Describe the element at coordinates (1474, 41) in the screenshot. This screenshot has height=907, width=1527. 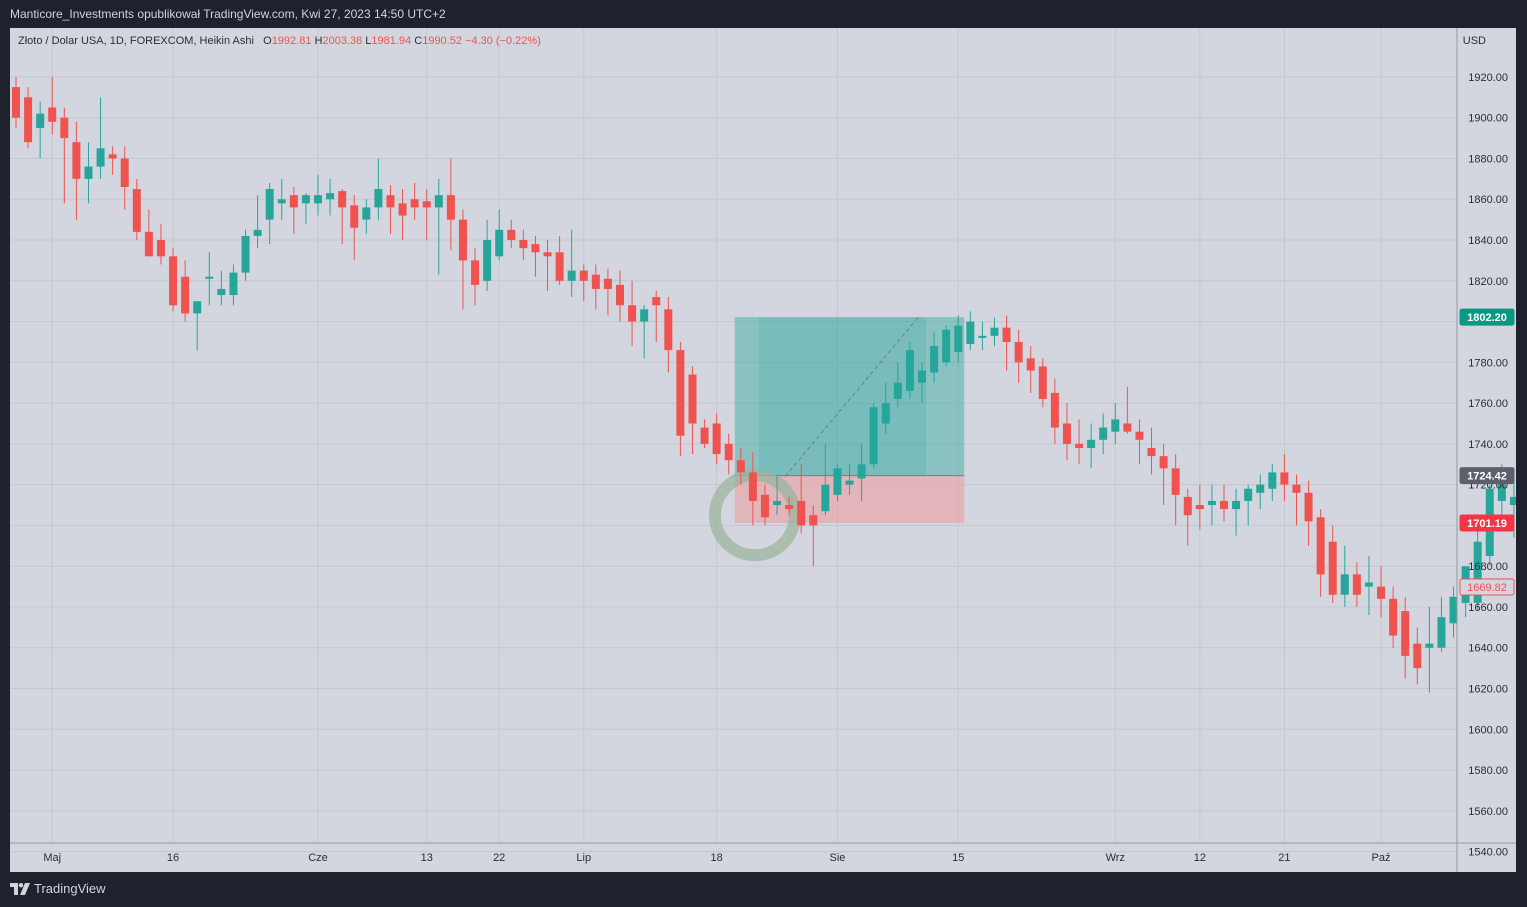
I see `currency-label: USD` at that location.